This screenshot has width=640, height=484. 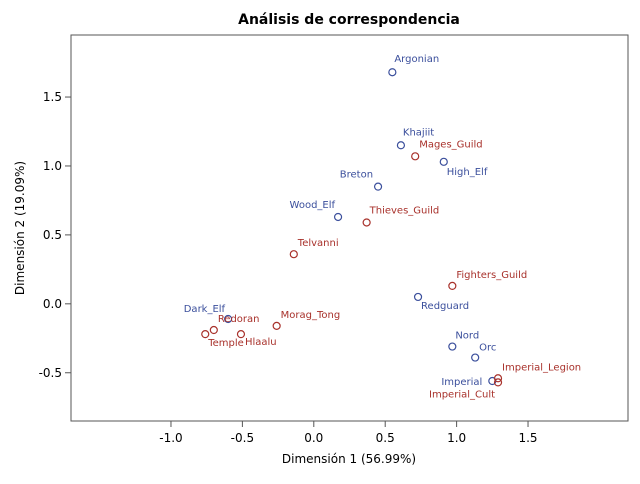 What do you see at coordinates (311, 315) in the screenshot?
I see `point-label-morag-tong: Morag_Tong` at bounding box center [311, 315].